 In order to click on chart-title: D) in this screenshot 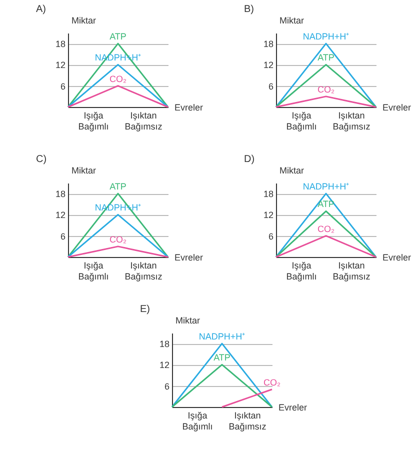, I will do `click(249, 159)`.